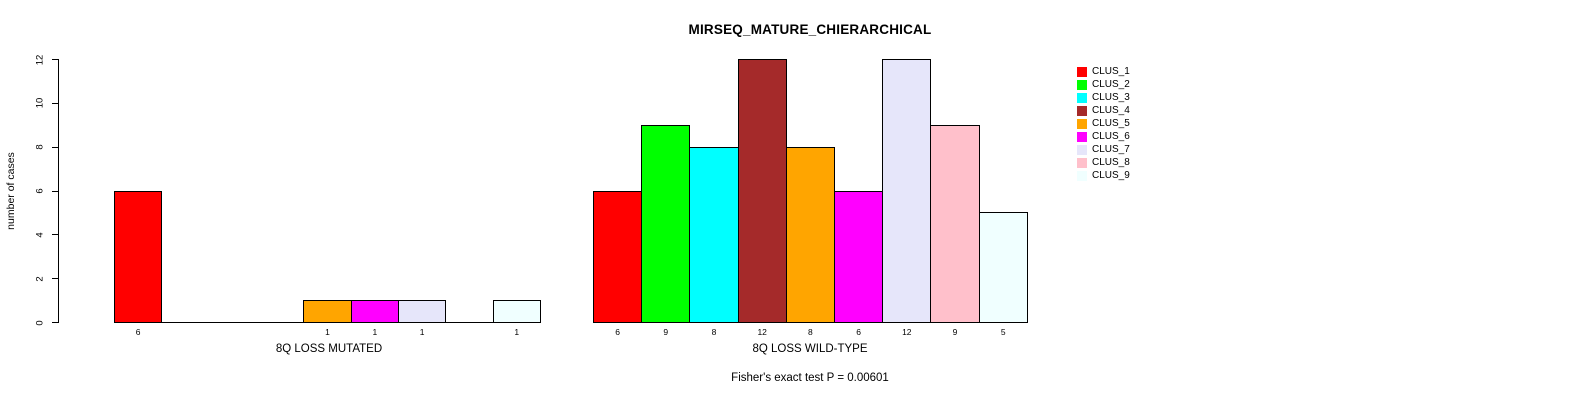  I want to click on y-axis-label: number of cases, so click(11, 191).